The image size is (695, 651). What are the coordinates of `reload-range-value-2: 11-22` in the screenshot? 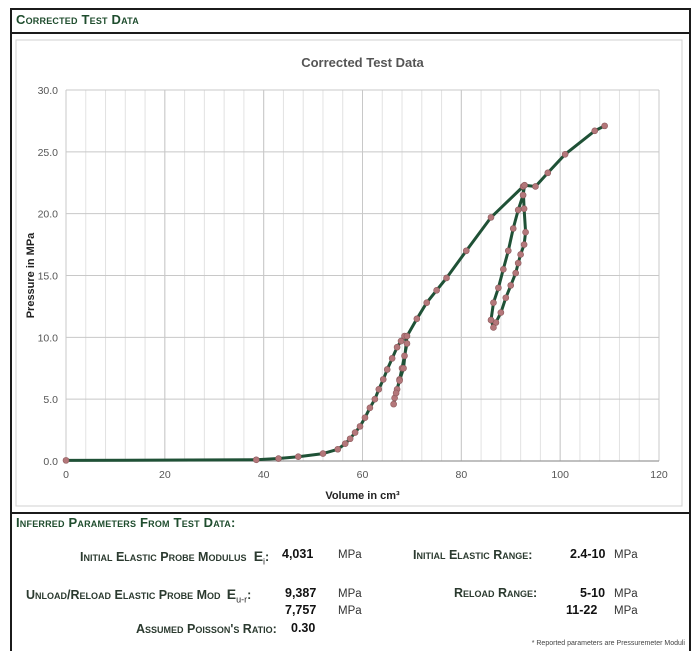 It's located at (582, 610).